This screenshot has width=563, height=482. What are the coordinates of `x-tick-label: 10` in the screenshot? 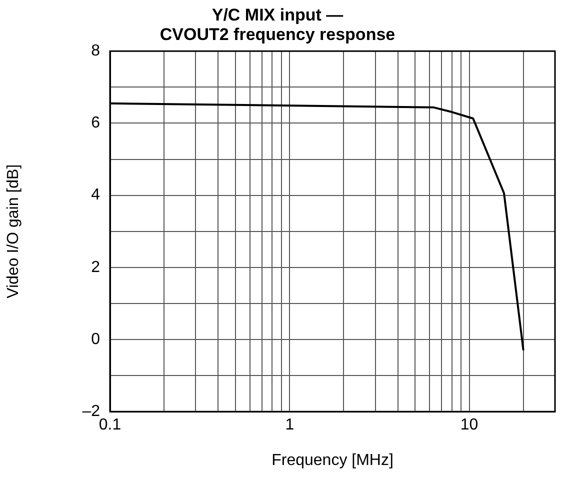 It's located at (469, 425).